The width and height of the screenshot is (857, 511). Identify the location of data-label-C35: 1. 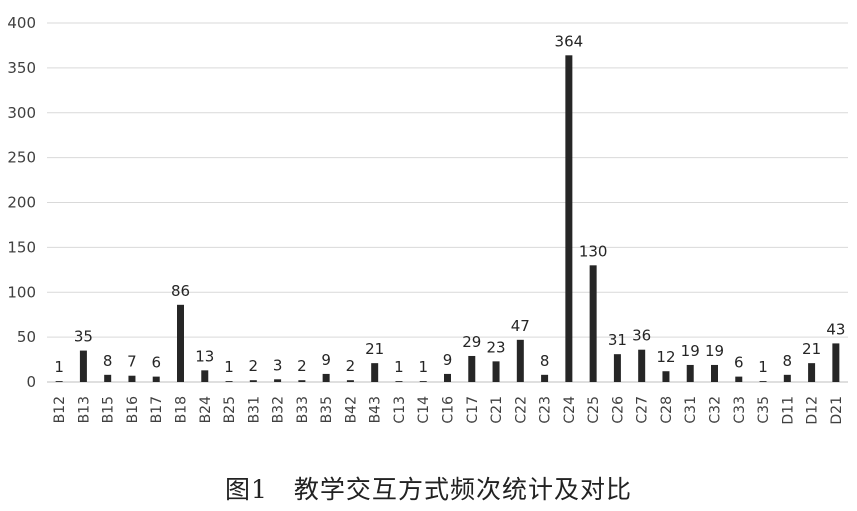
(763, 367).